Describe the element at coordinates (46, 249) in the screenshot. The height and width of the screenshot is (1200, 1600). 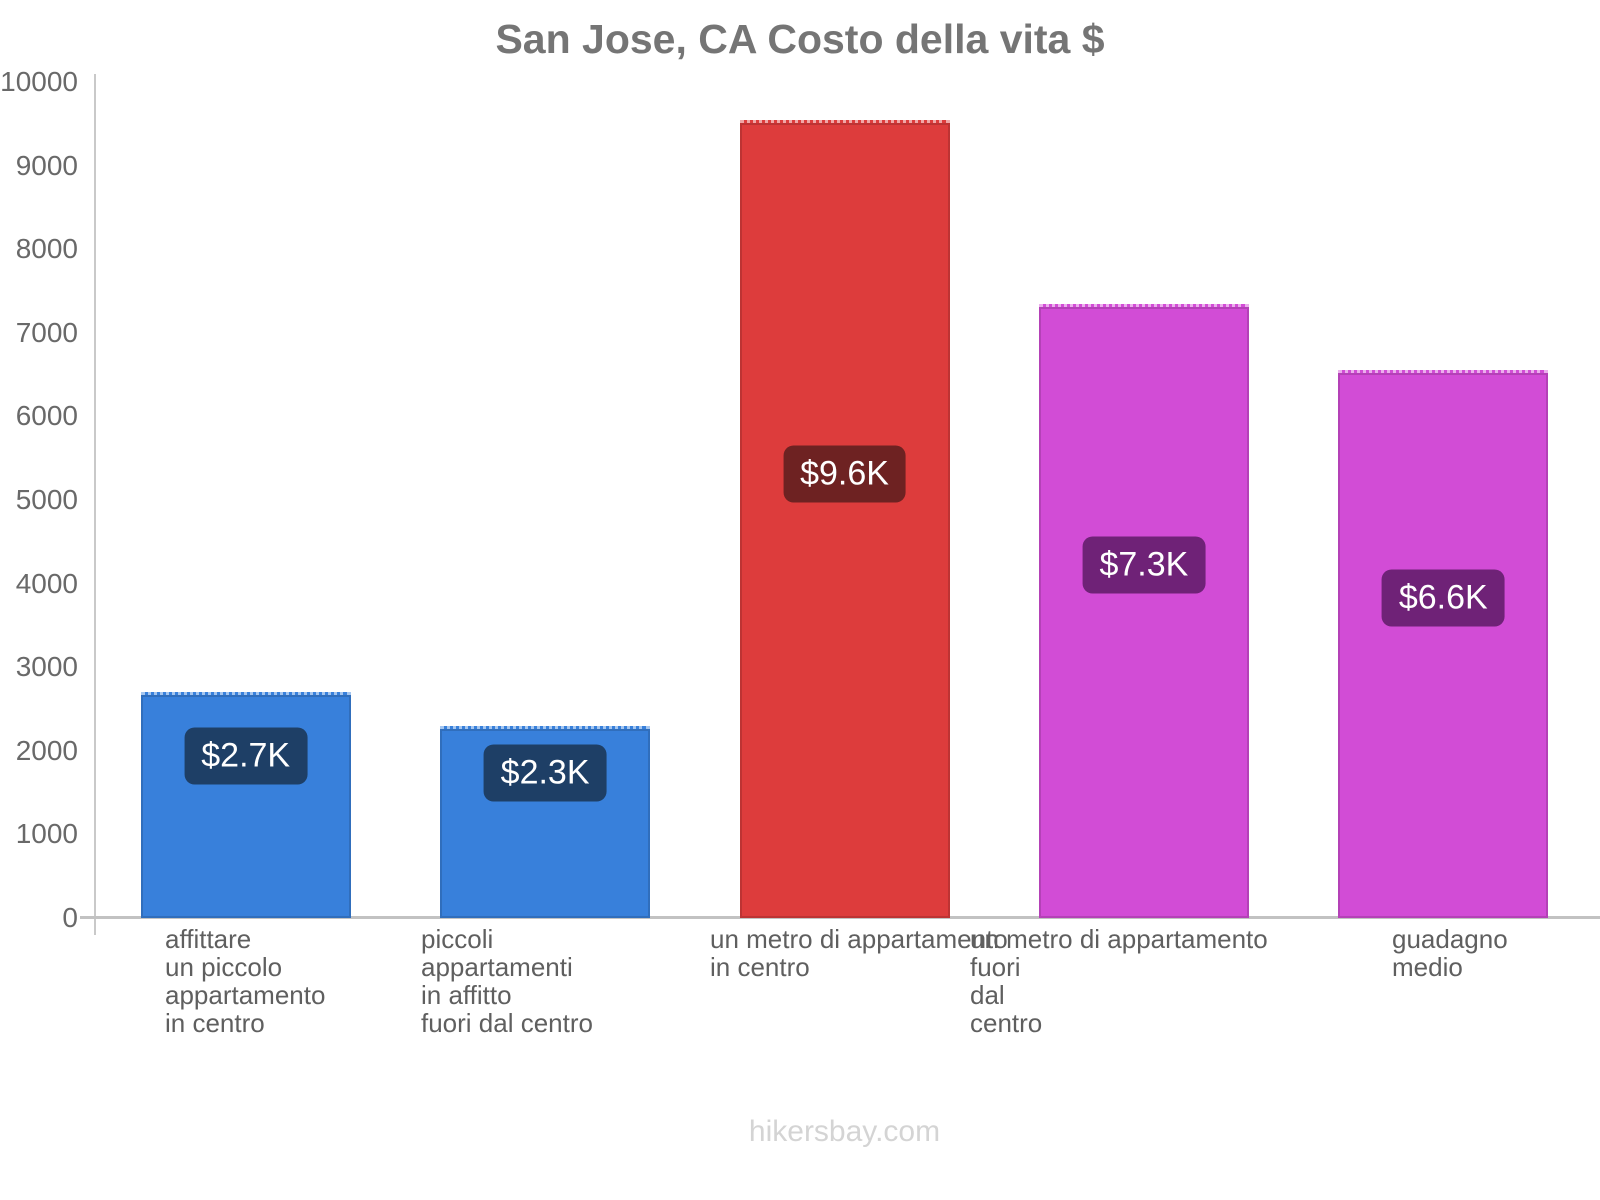
I see `y-tick-label: 8000` at that location.